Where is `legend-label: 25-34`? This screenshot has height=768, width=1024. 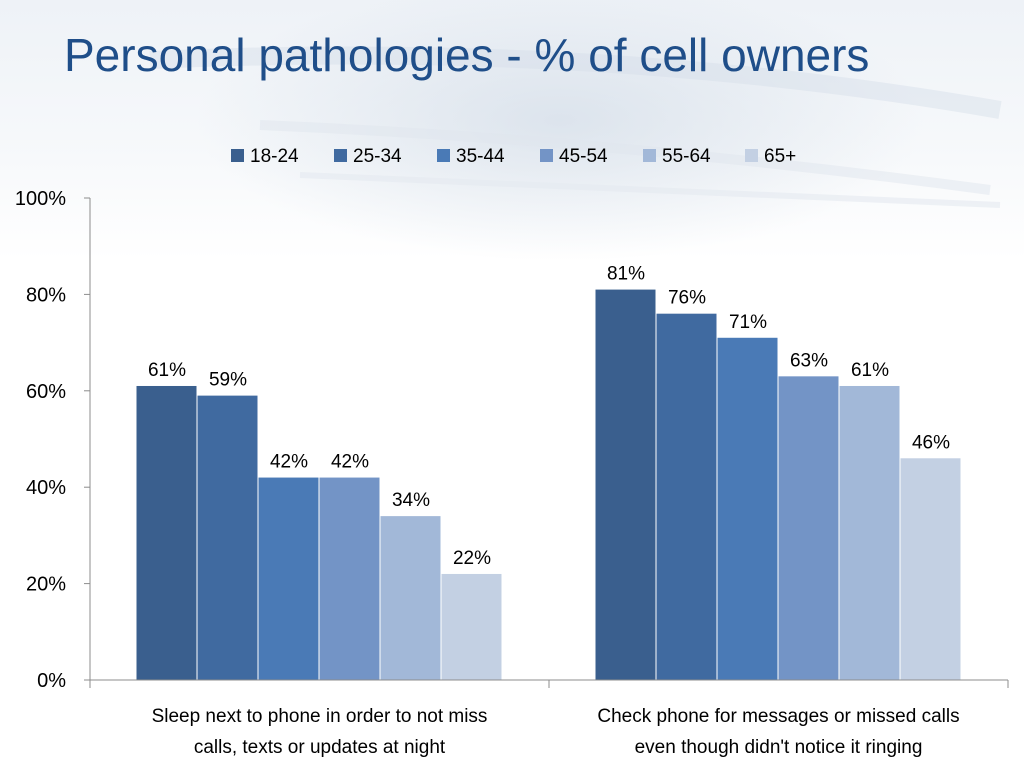
legend-label: 25-34 is located at coordinates (377, 156).